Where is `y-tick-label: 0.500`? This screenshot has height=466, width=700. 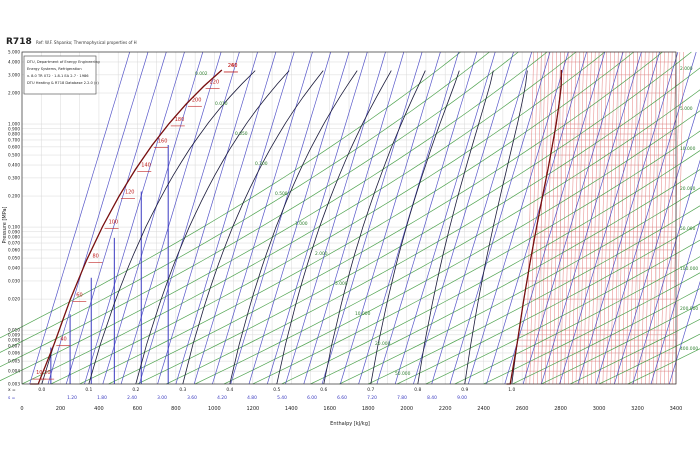 y-tick-label: 0.500 is located at coordinates (14, 155).